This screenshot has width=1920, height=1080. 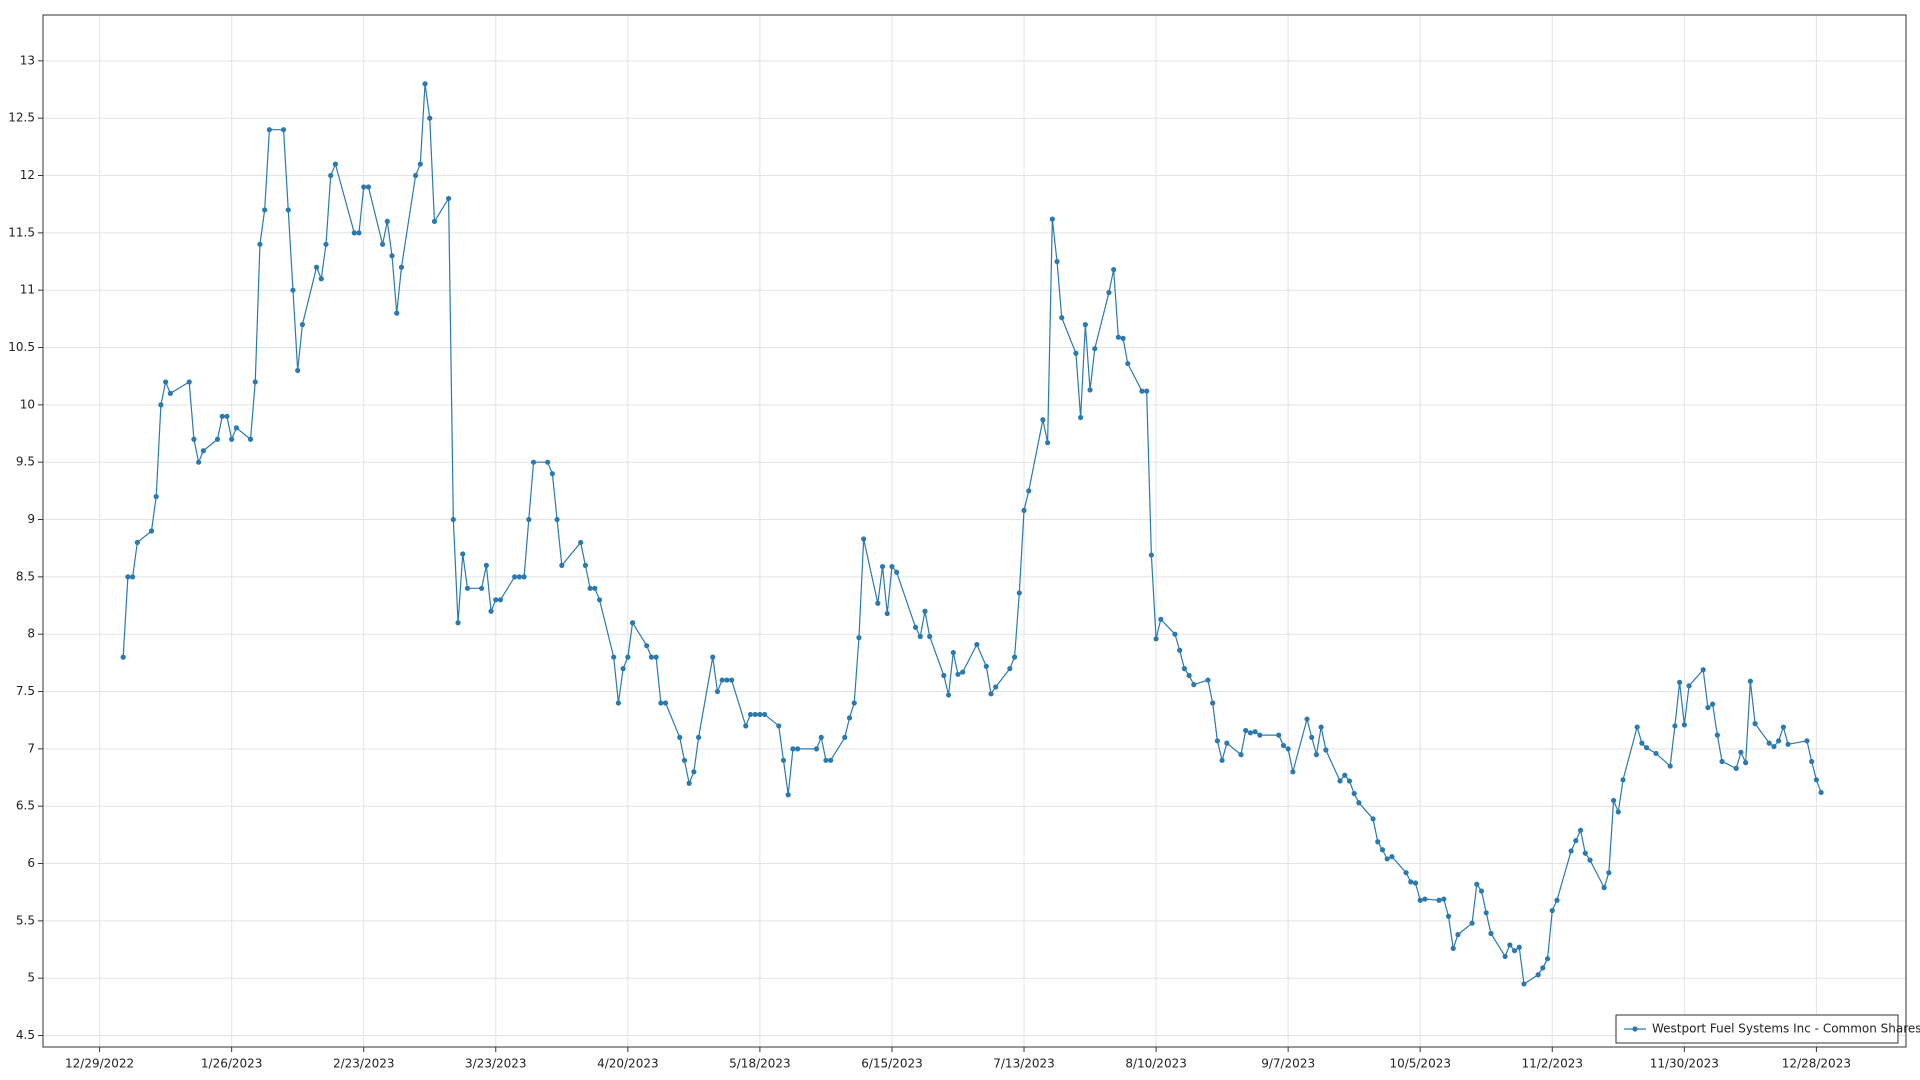 I want to click on y-tick-label: 9, so click(x=31, y=519).